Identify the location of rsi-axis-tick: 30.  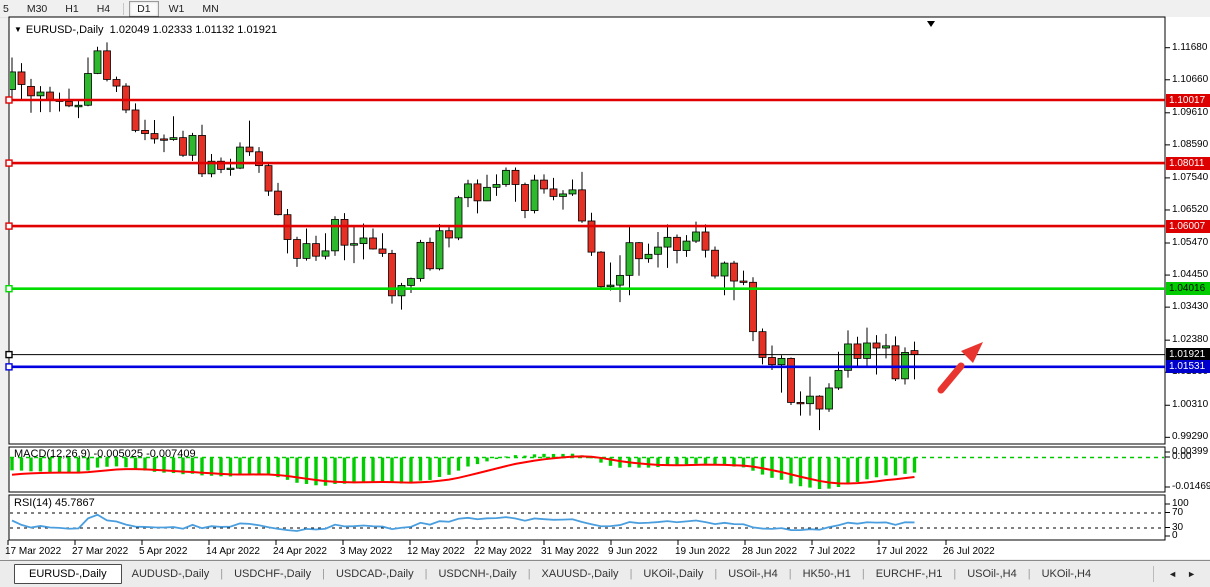
(1178, 527).